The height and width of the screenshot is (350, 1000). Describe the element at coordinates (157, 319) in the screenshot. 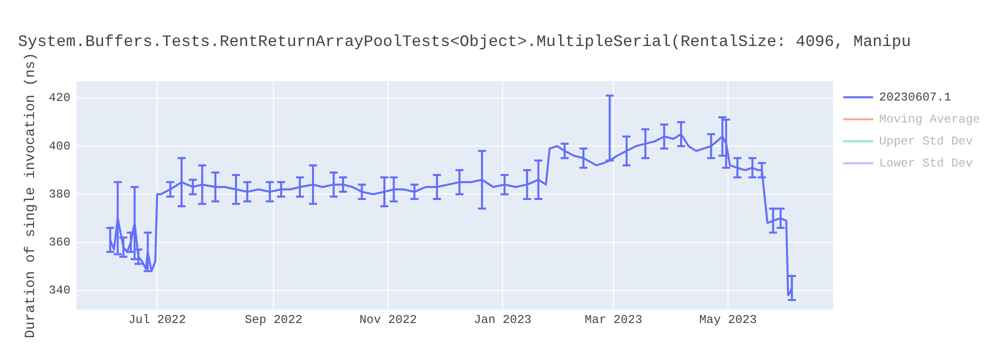

I see `x-tick-label: Jul 2022` at that location.